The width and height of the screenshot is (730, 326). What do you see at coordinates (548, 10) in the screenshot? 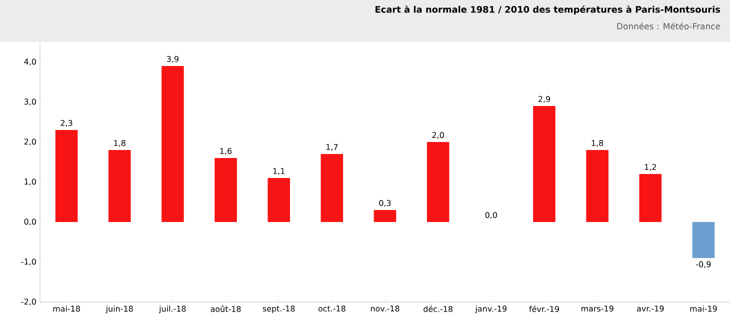
I see `chart-title: Ecart à la normale 1981 / 2010 des températures à Paris-Montsouris` at bounding box center [548, 10].